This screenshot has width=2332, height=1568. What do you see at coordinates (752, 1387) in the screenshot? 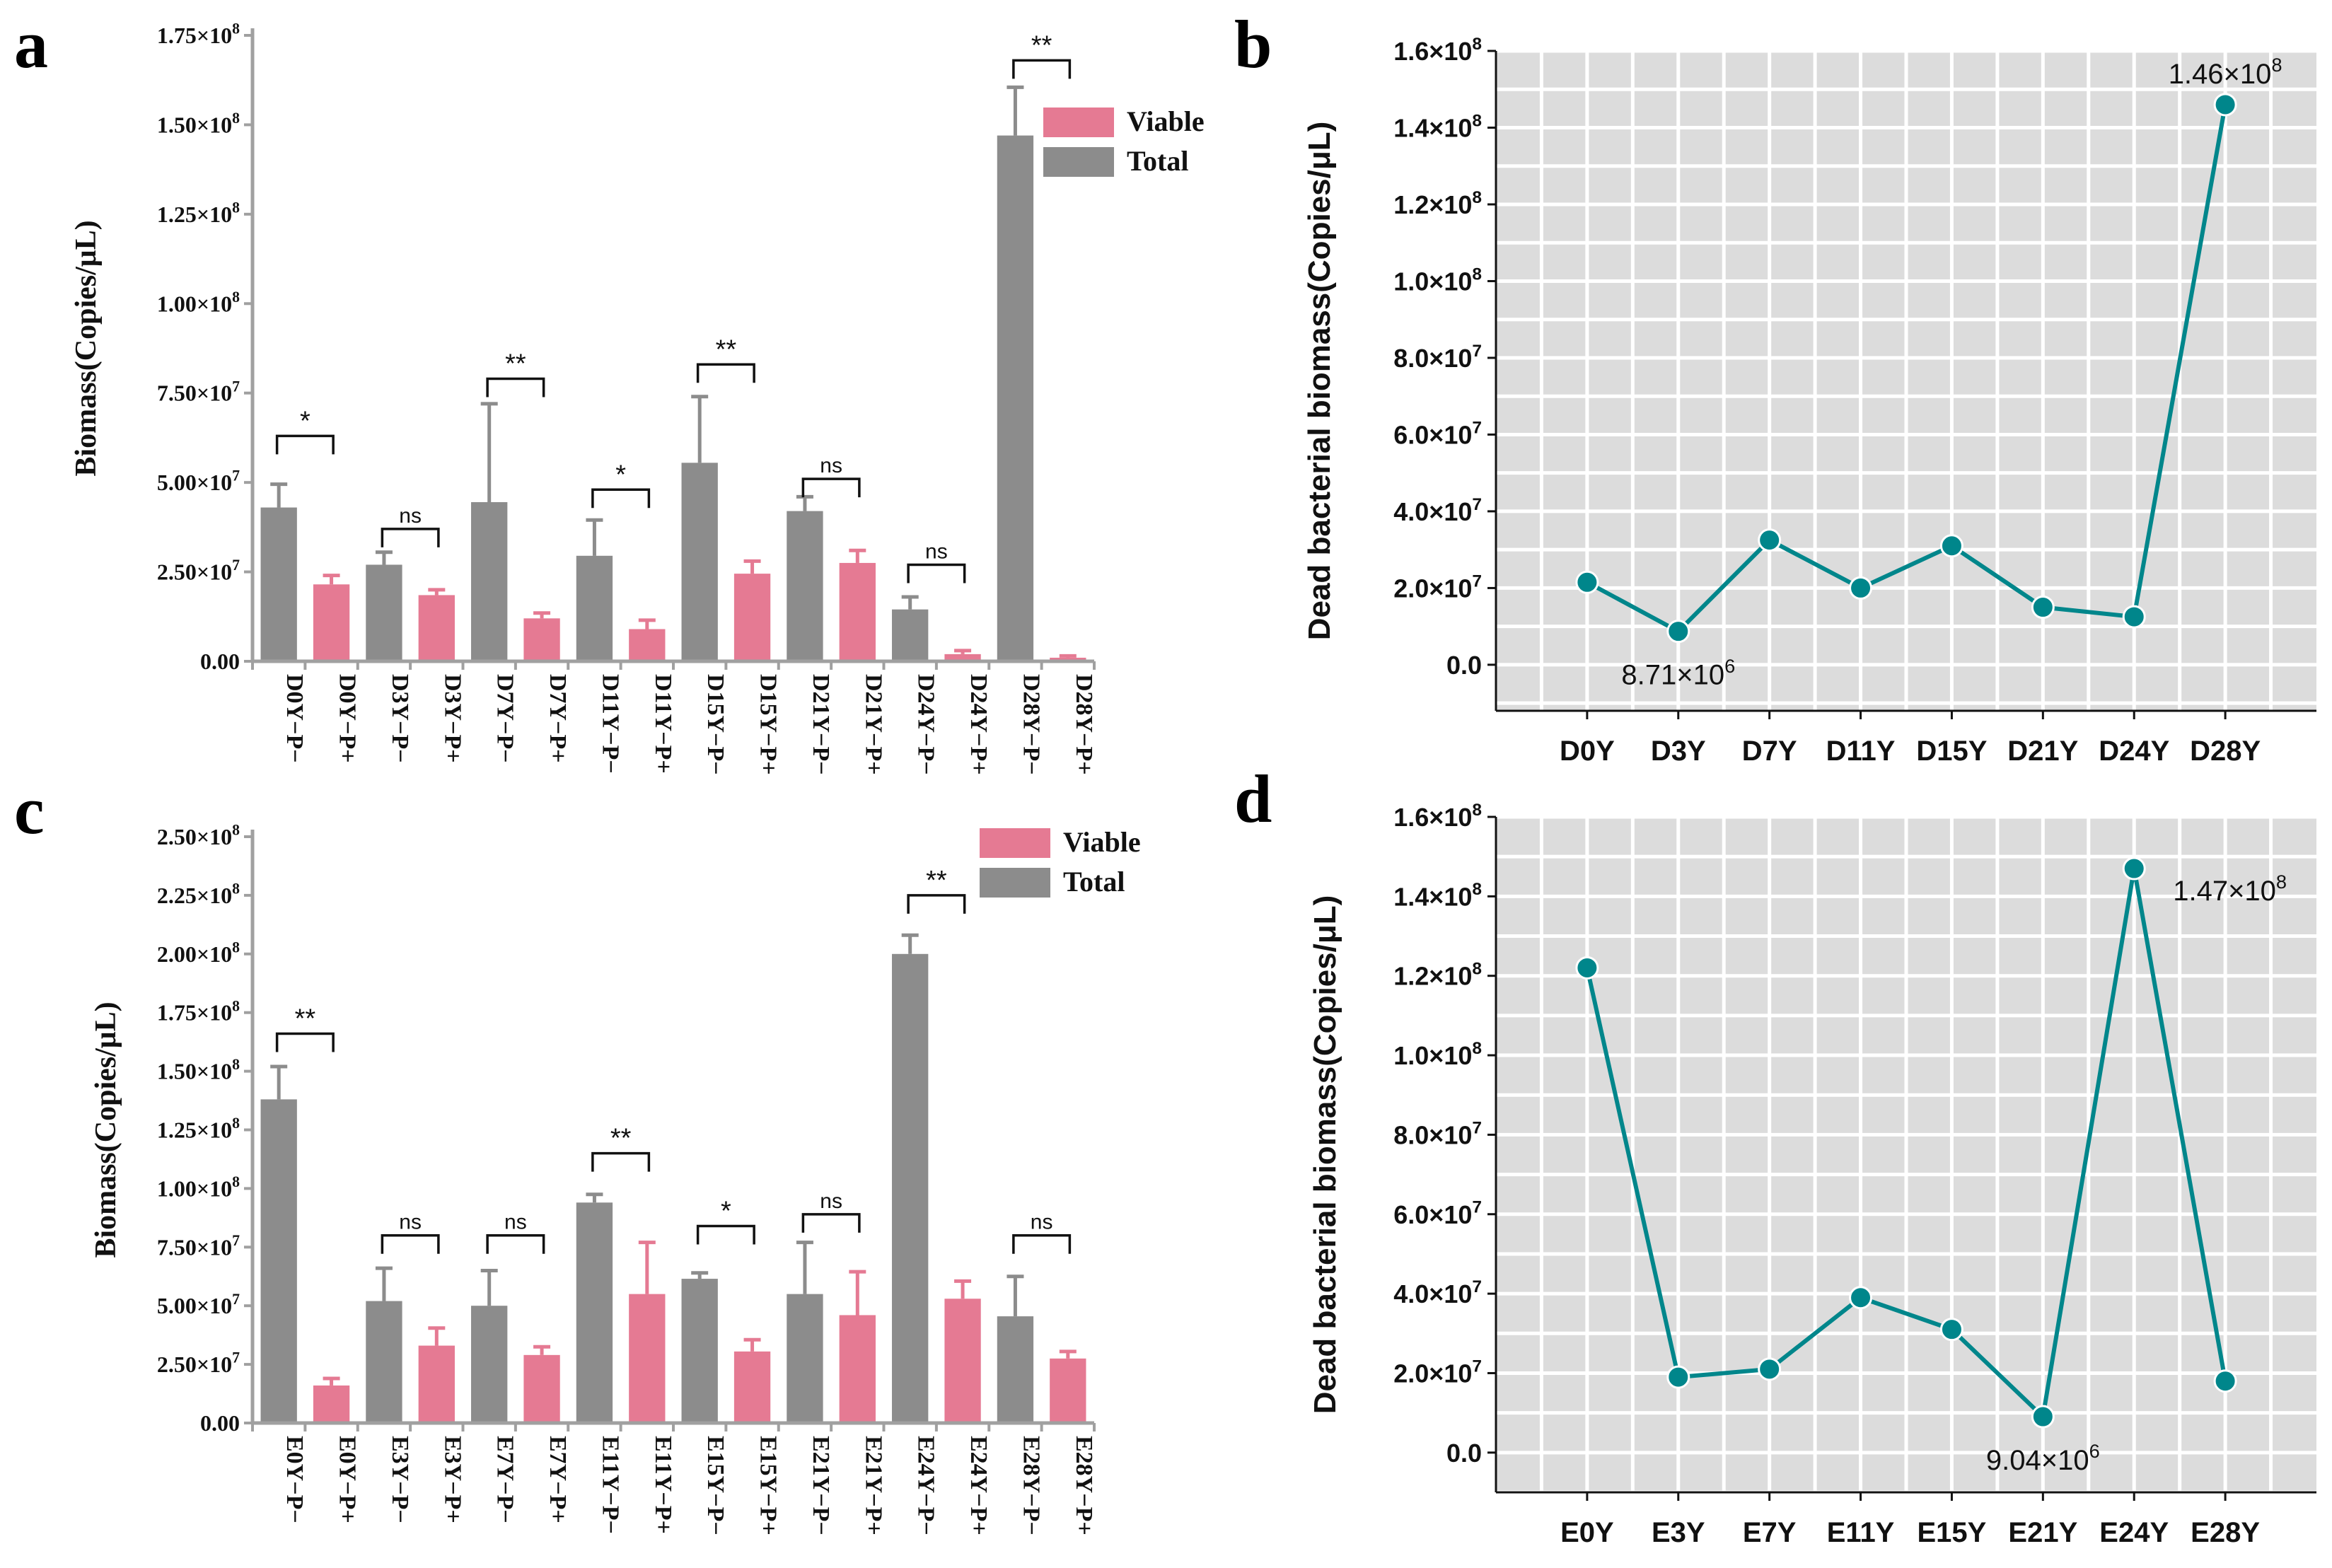
I see `bar-E15Y−P+` at bounding box center [752, 1387].